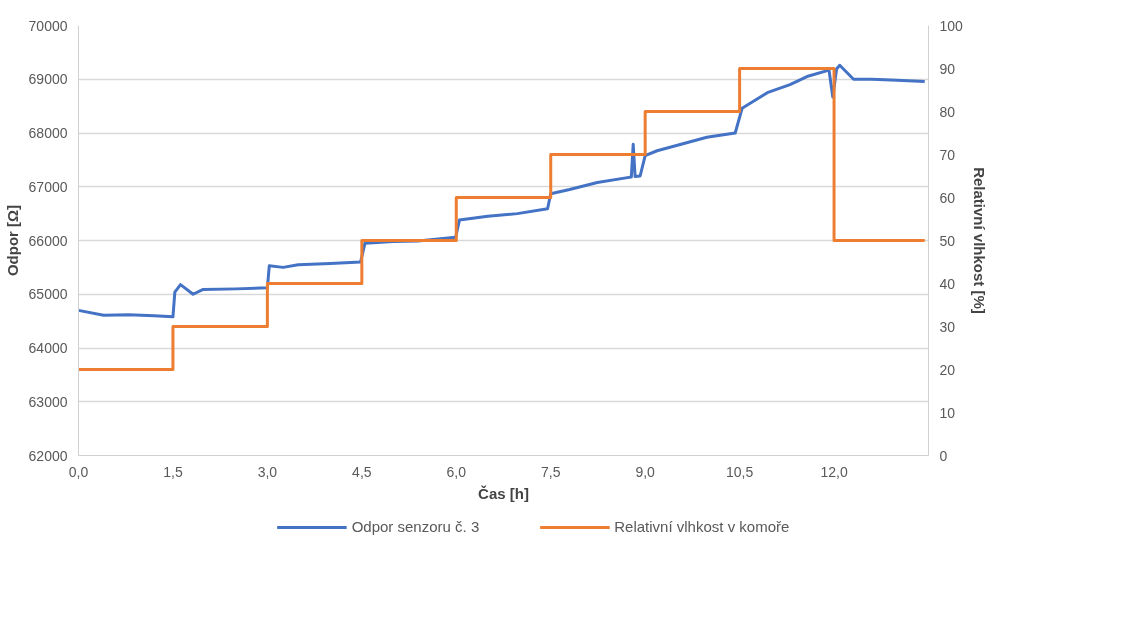 The height and width of the screenshot is (624, 1128). Describe the element at coordinates (48, 401) in the screenshot. I see `y-tick-label: 63000` at that location.